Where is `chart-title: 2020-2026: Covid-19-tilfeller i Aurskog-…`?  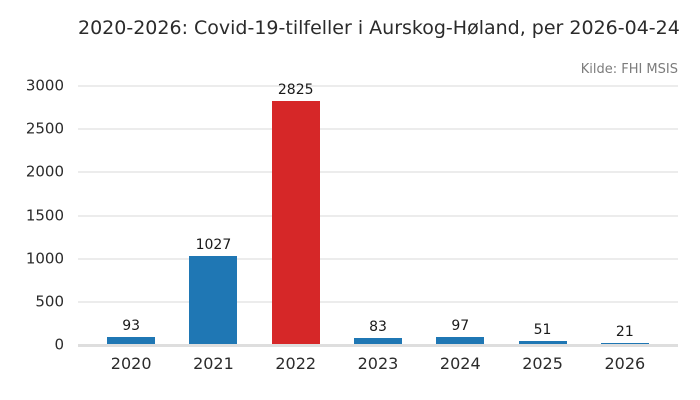
chart-title: 2020-2026: Covid-19-tilfeller i Aurskog-… is located at coordinates (379, 28).